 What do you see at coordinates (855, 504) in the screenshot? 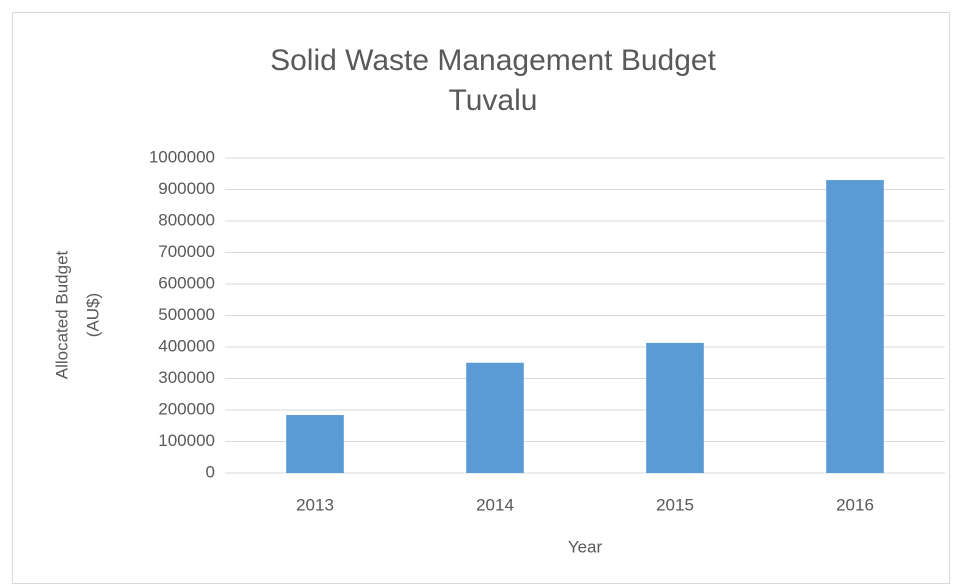
I see `x-tick-label: 2016` at bounding box center [855, 504].